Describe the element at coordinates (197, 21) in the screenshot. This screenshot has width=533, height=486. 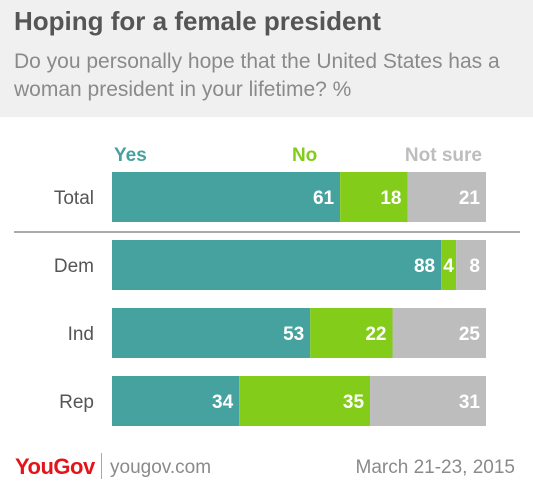
I see `chart-title: Hoping for a female president` at that location.